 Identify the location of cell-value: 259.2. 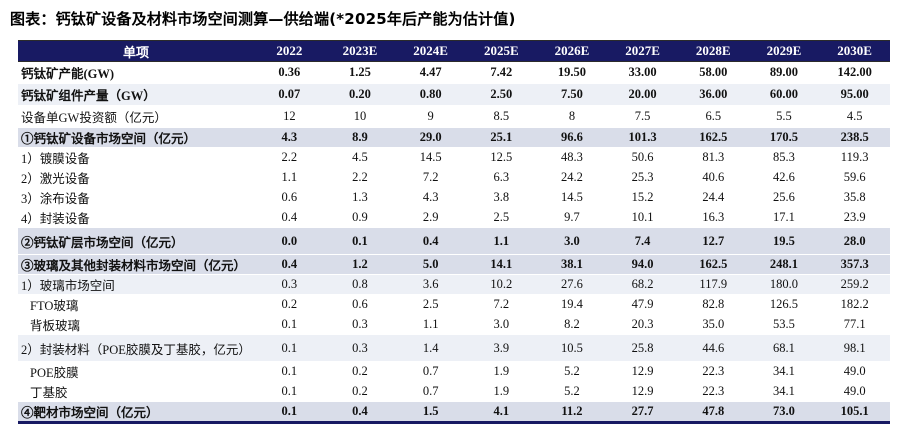
(854, 284).